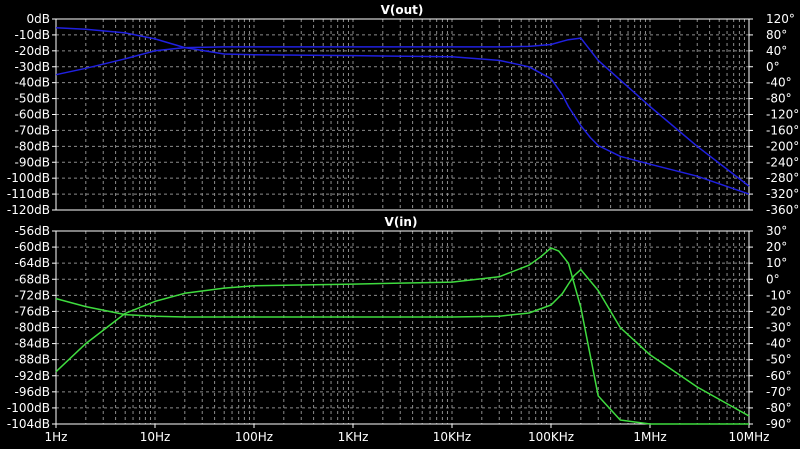 This screenshot has height=449, width=800. Describe the element at coordinates (779, 295) in the screenshot. I see `y-tick-label-right: -10°` at that location.